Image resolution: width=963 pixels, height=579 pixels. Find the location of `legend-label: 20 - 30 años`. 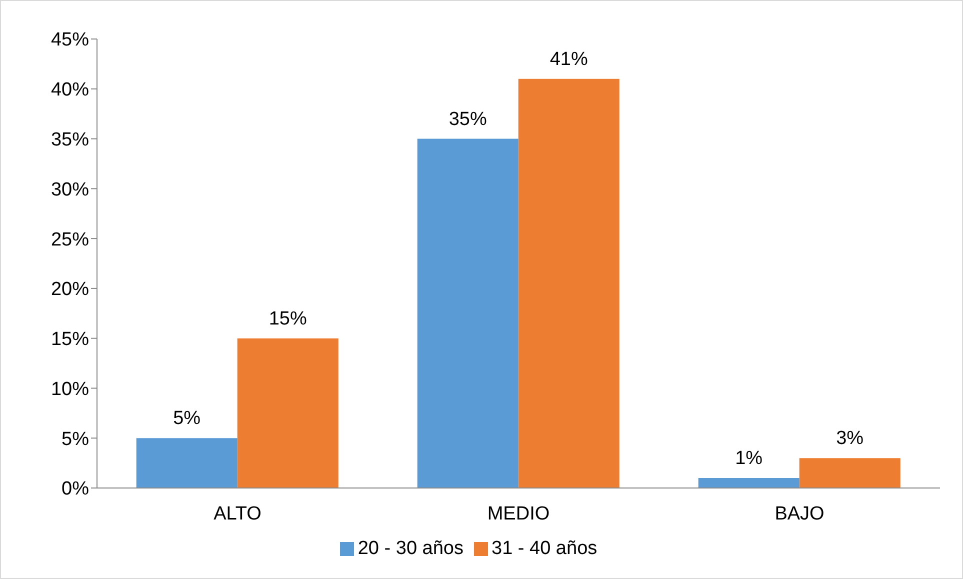

legend-label: 20 - 30 años is located at coordinates (411, 548).